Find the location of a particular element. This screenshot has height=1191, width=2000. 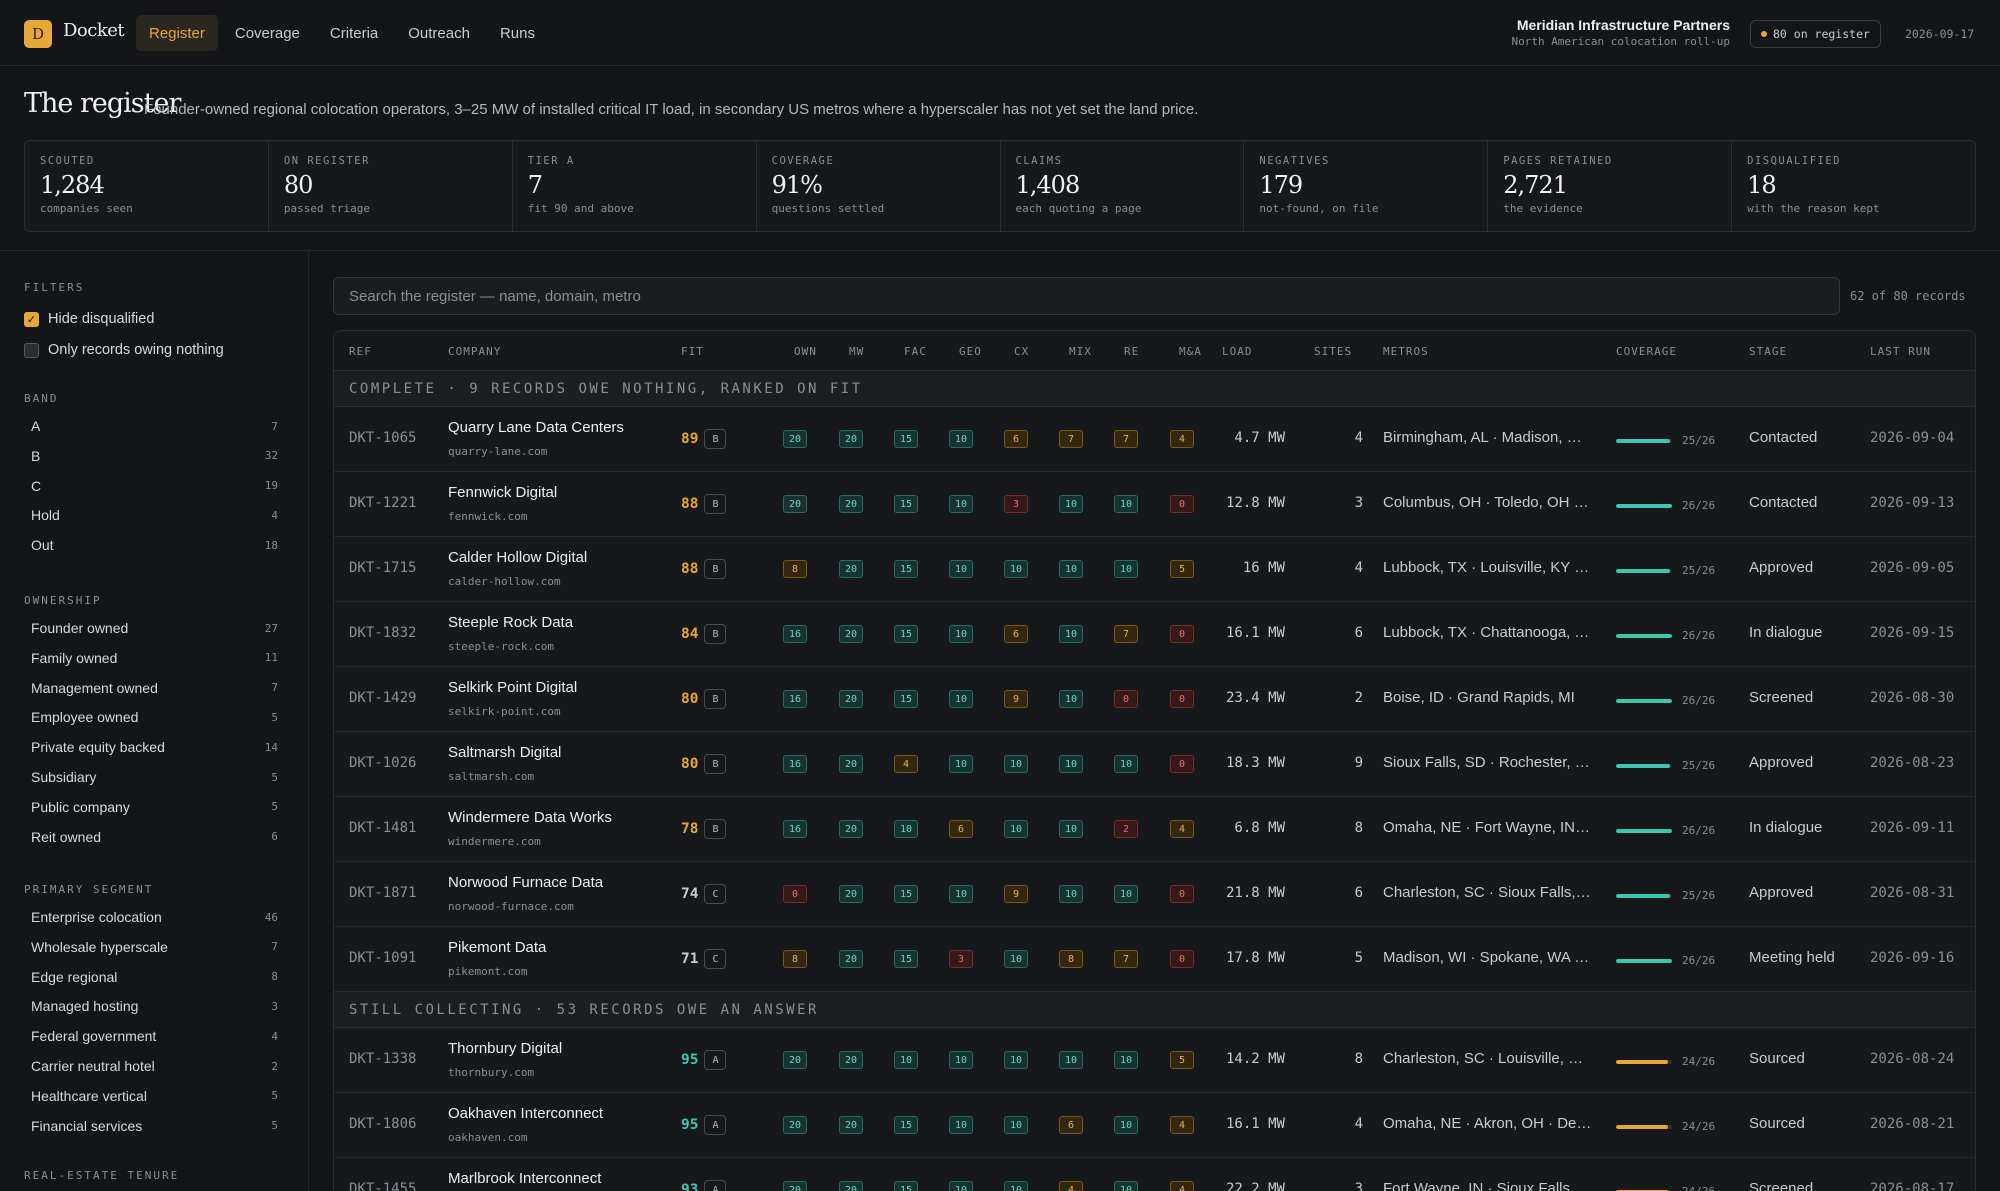

nav-tab-runs: Runs is located at coordinates (517, 33).